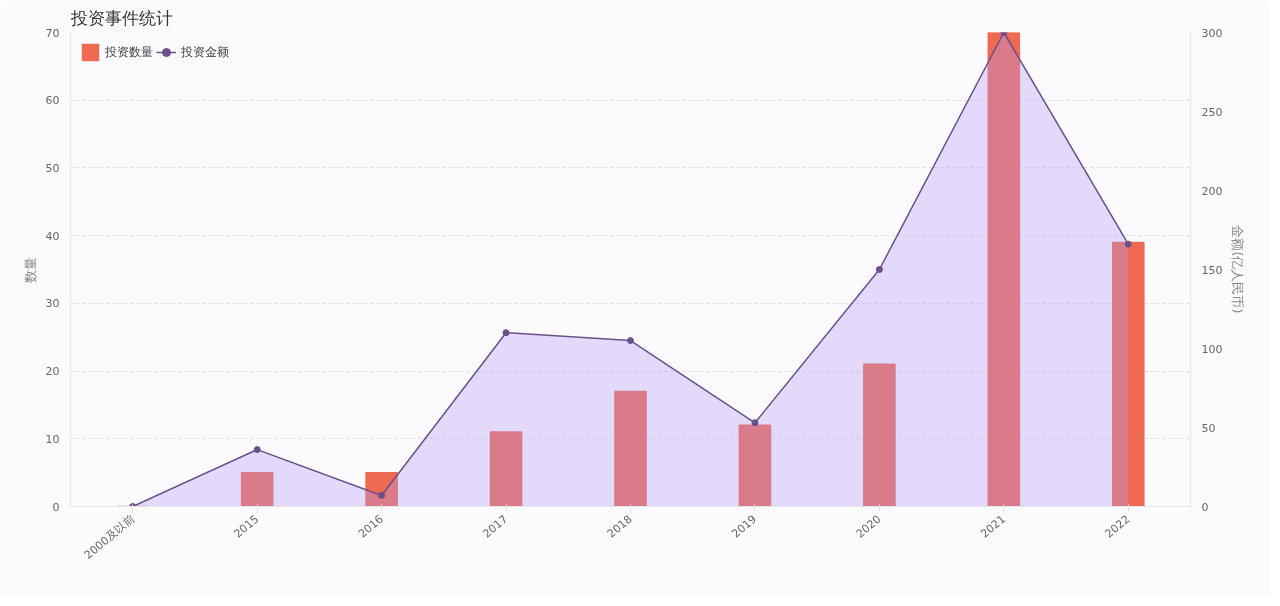  I want to click on y-tick-label: 10, so click(52, 439).